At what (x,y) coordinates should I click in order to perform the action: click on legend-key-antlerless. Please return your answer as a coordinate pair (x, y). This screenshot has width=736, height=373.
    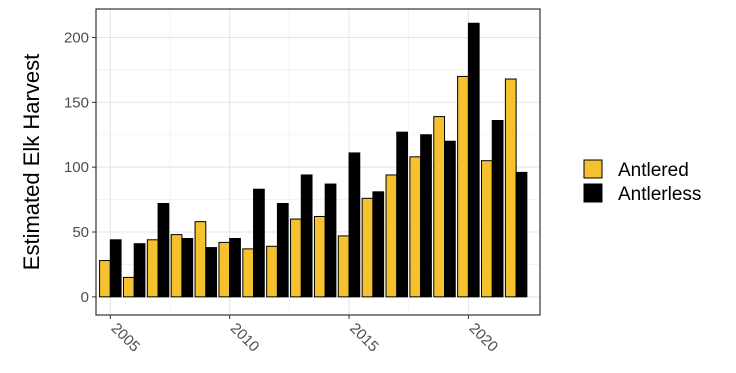
    Looking at the image, I should click on (593, 193).